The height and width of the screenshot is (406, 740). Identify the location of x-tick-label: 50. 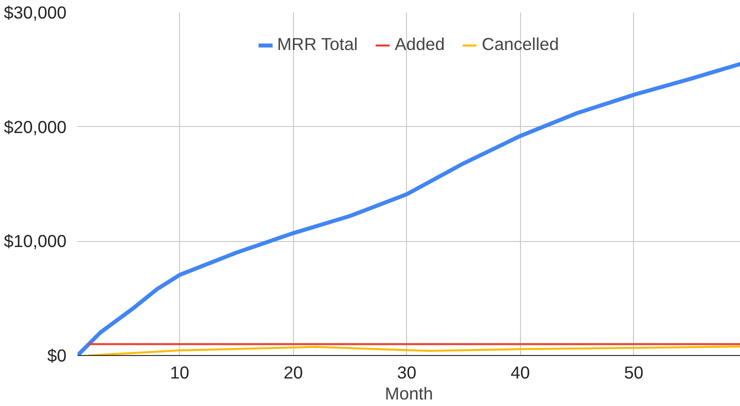
(634, 372).